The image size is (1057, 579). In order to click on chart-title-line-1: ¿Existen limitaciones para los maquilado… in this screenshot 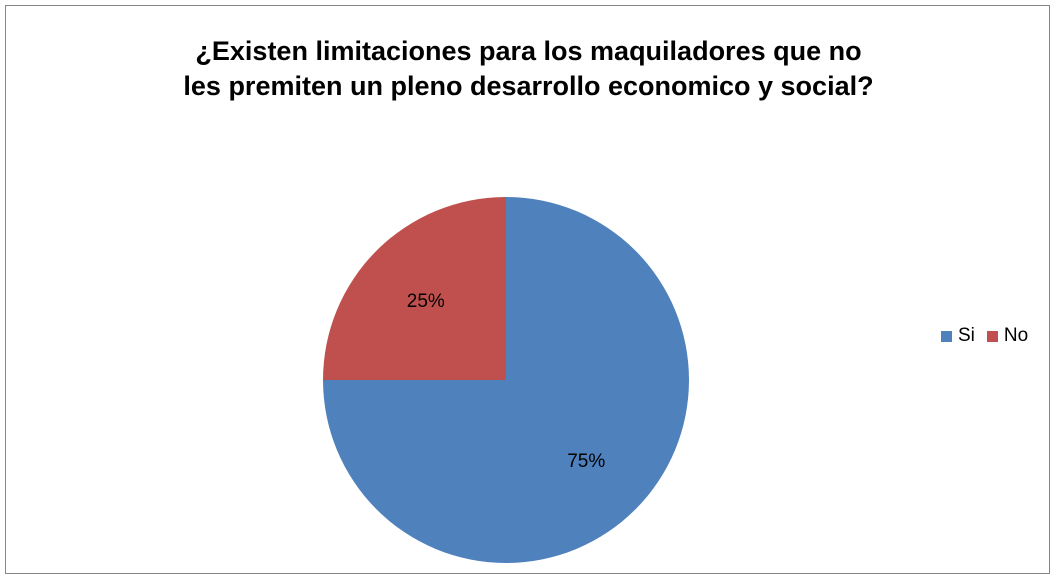, I will do `click(528, 51)`.